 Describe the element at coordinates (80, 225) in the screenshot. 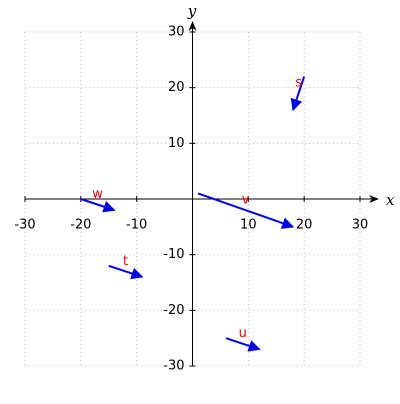

I see `x-tick-label: -20` at that location.